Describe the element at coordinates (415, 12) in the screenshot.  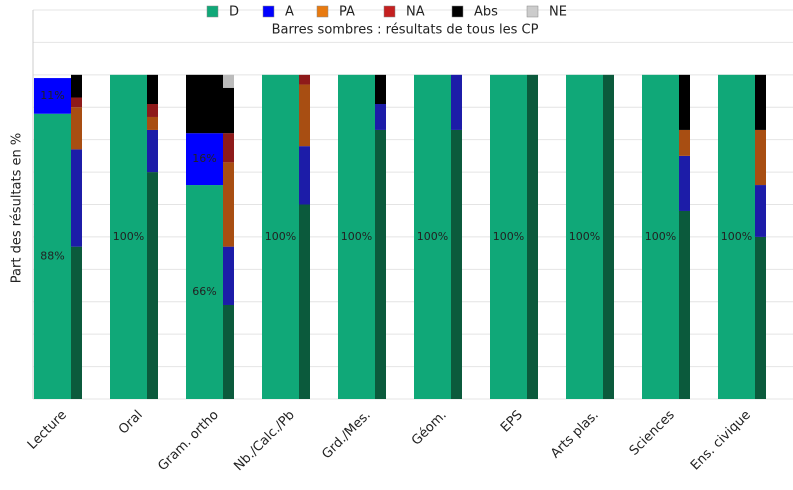
I see `legend-label: NA` at that location.